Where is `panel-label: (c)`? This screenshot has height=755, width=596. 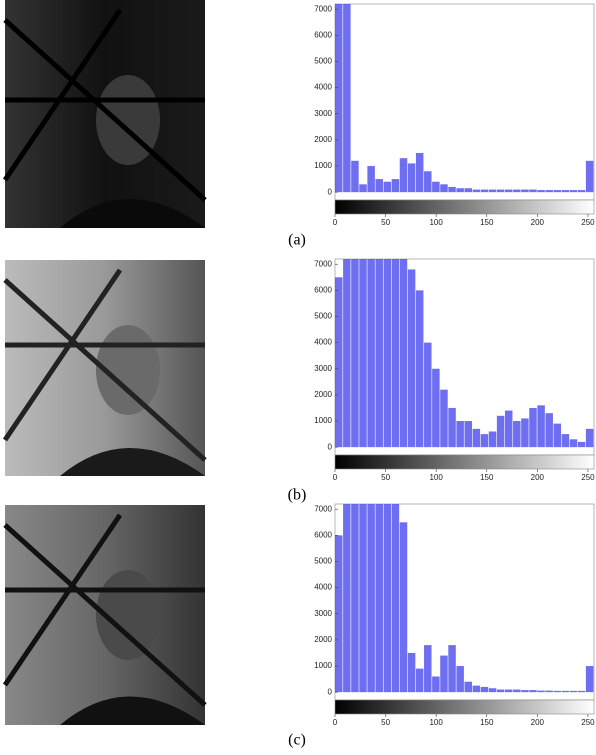
panel-label: (c) is located at coordinates (297, 740).